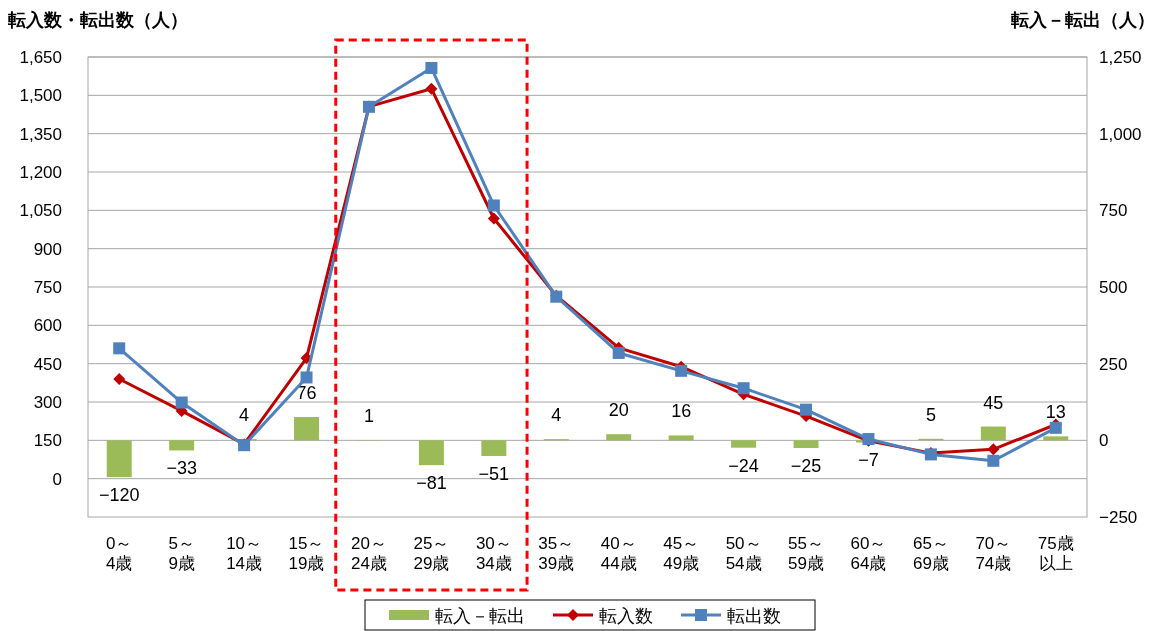 This screenshot has width=1161, height=631. What do you see at coordinates (556, 553) in the screenshot?
I see `x-tick-label: 35～39歳` at bounding box center [556, 553].